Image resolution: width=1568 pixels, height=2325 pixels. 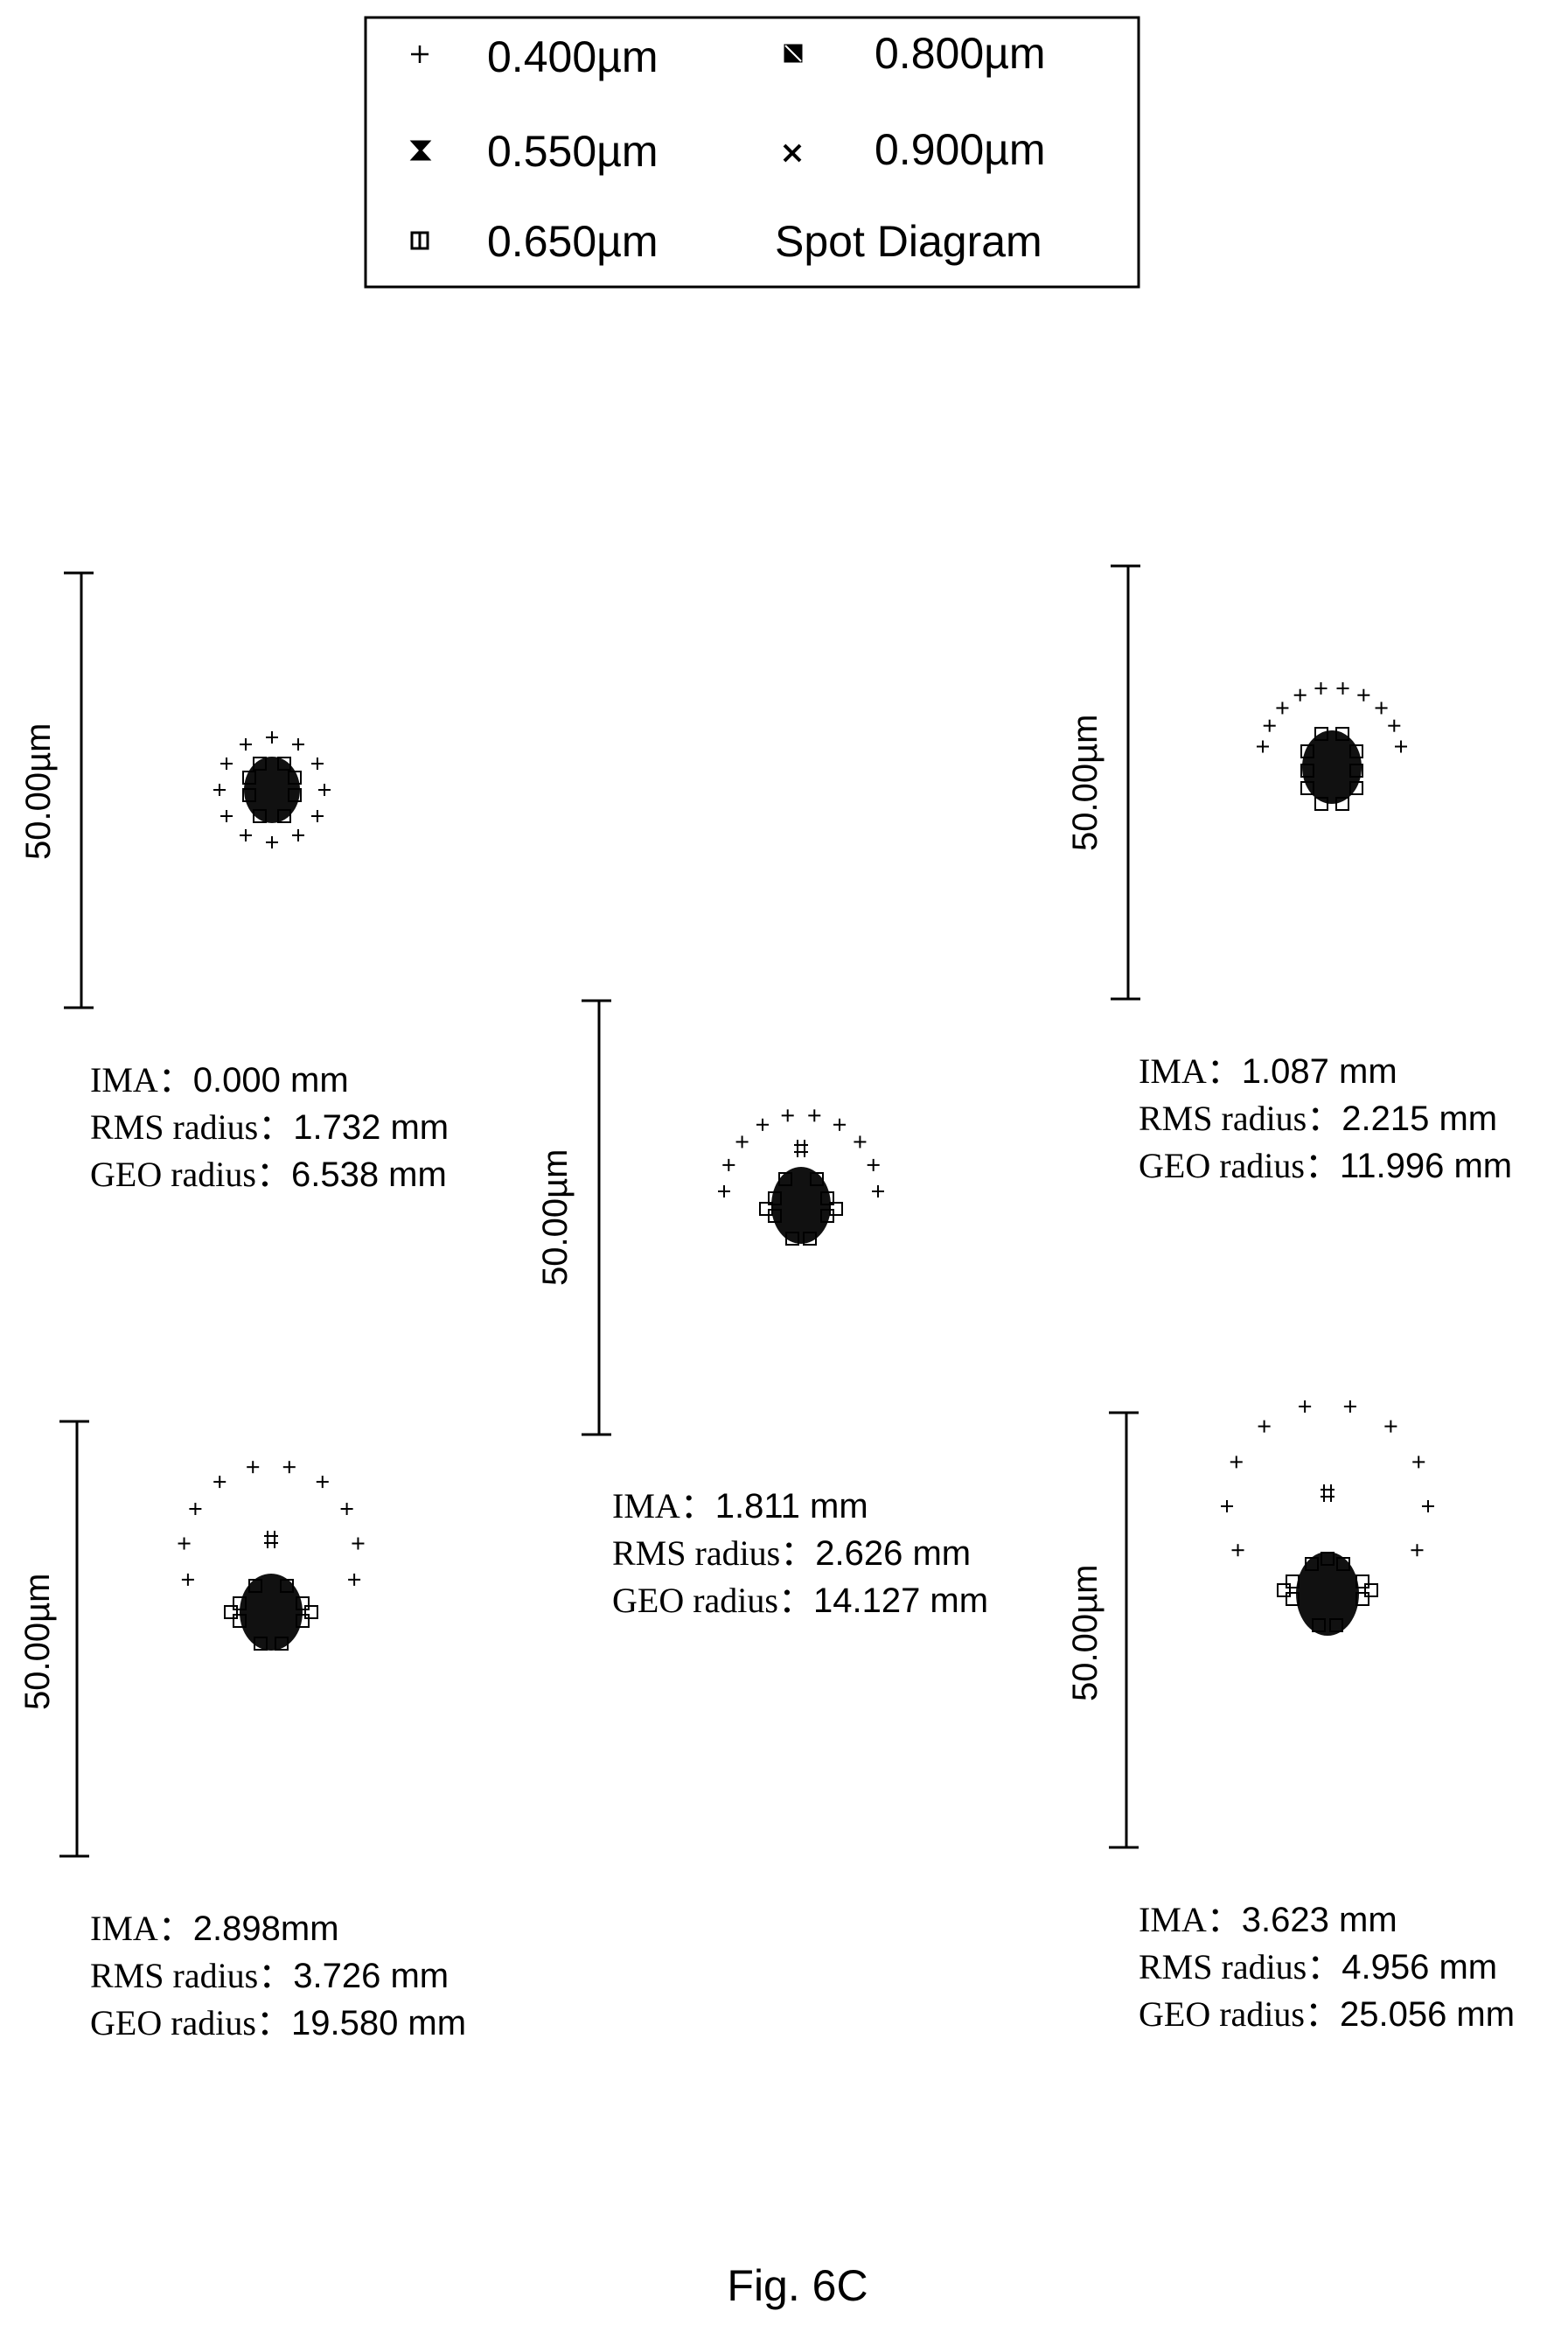 I want to click on scale-label-1: 50.00µm, so click(x=38, y=791).